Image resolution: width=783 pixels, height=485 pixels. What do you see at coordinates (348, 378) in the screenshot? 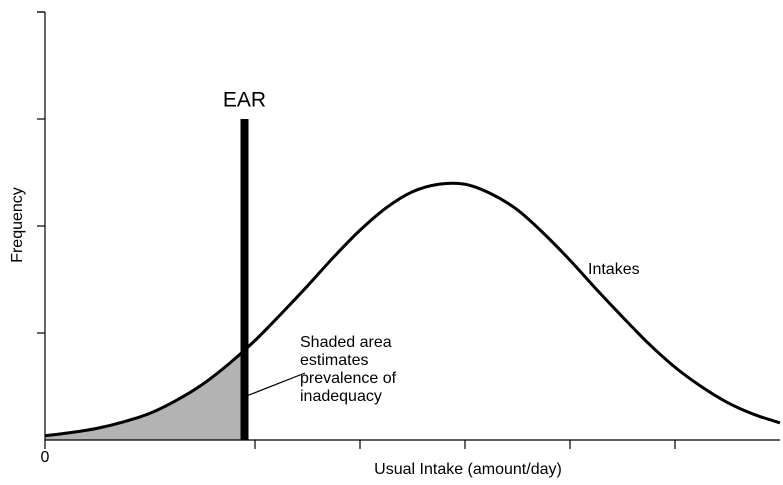
I see `annotation-line: prevalence of` at bounding box center [348, 378].